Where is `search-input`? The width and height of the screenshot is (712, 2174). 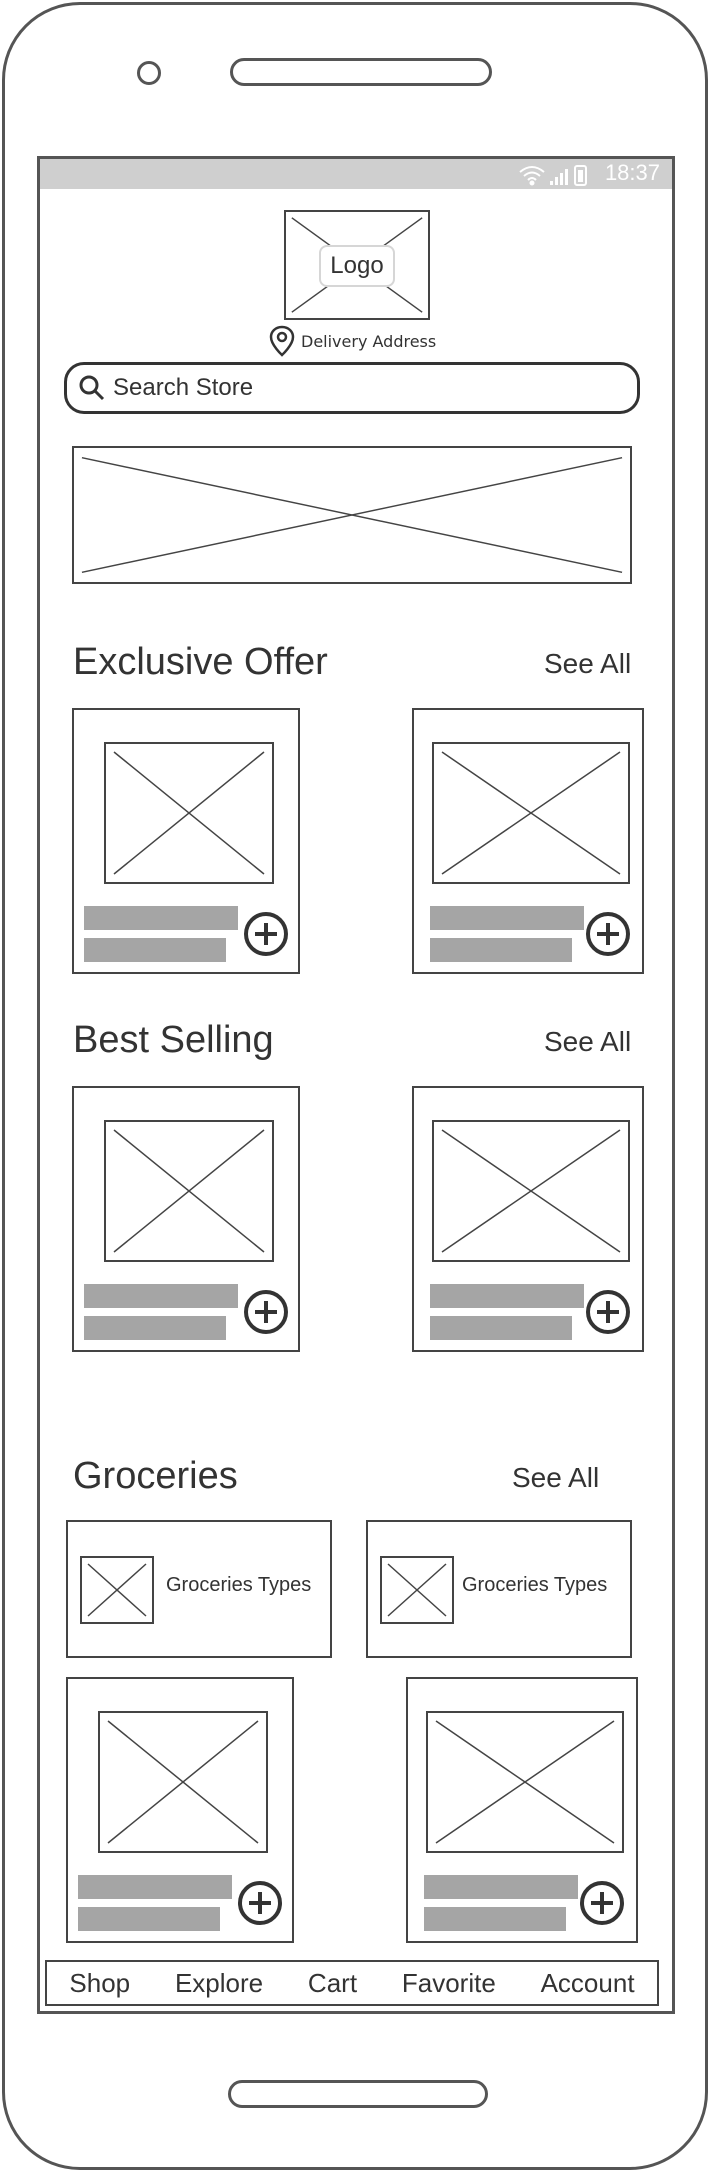
search-input is located at coordinates (353, 388).